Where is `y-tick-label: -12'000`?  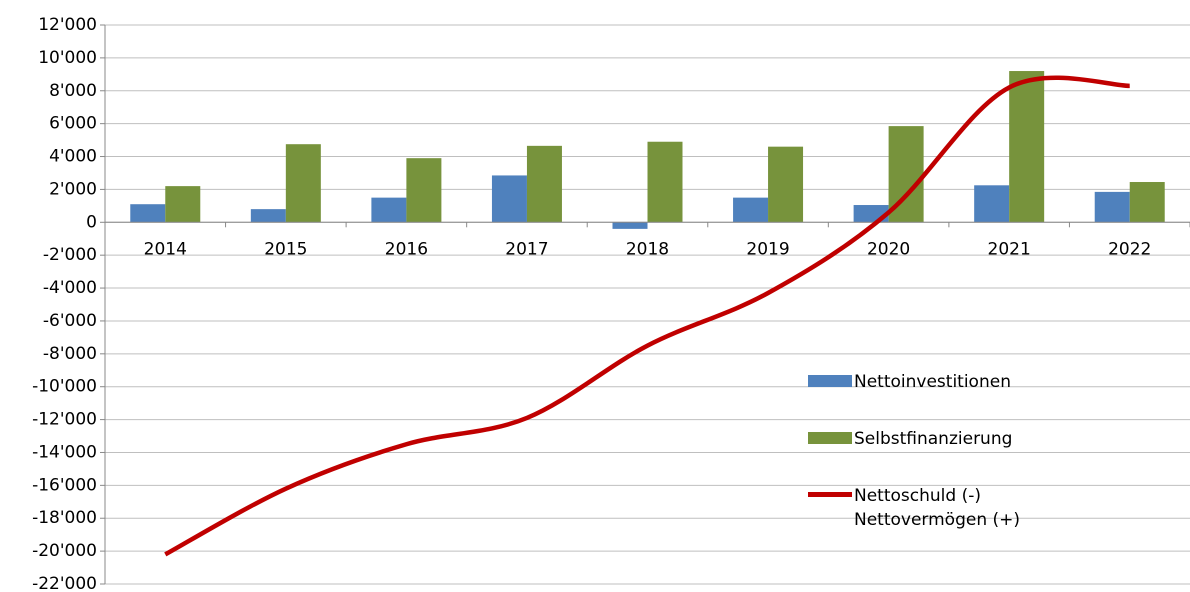
y-tick-label: -12'000 is located at coordinates (64, 420).